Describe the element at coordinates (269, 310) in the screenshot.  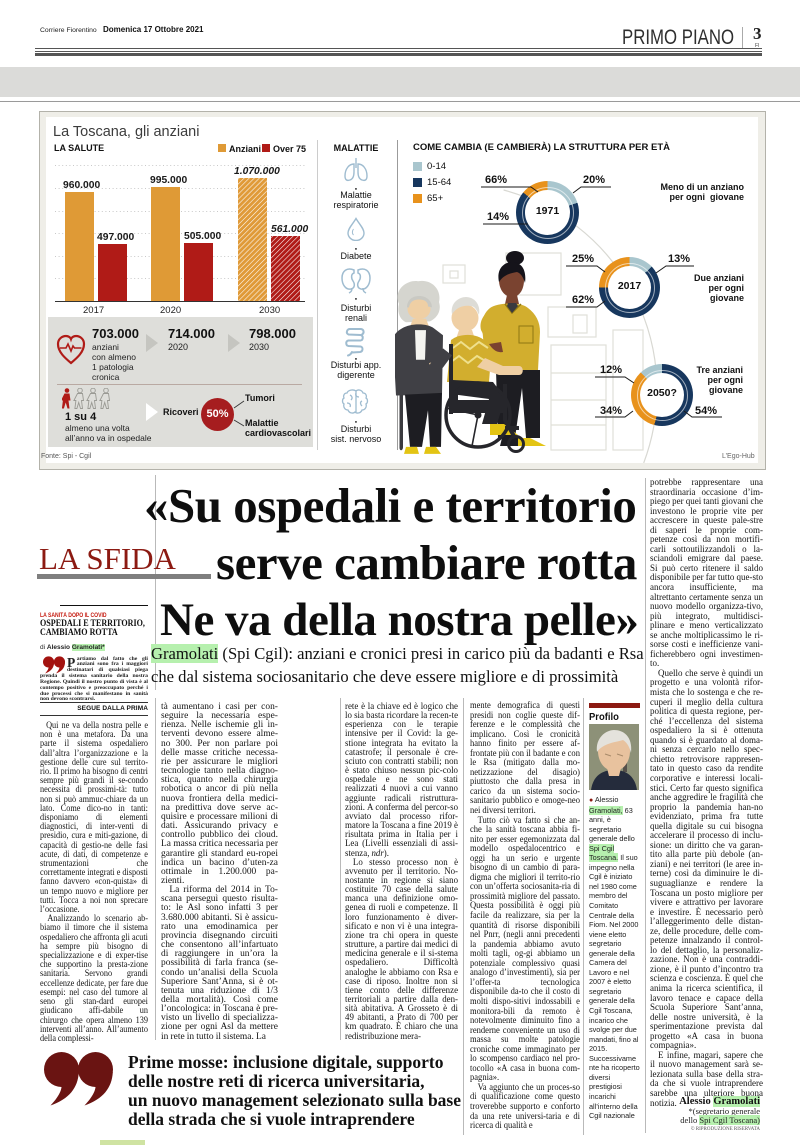
I see `svg-text: 2030` at that location.